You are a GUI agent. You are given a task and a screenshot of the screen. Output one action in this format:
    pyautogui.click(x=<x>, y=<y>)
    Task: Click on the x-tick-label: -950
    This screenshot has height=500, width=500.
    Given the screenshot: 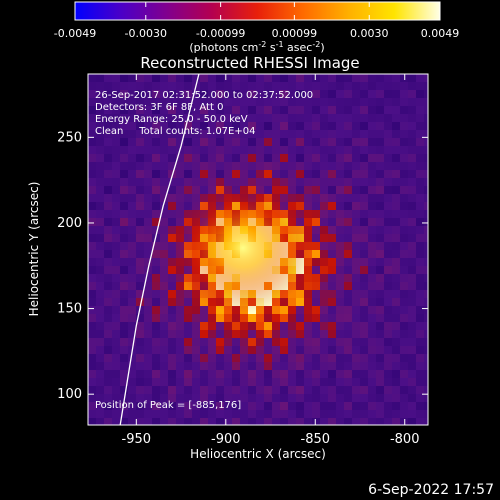 What is the action you would take?
    pyautogui.click(x=137, y=439)
    